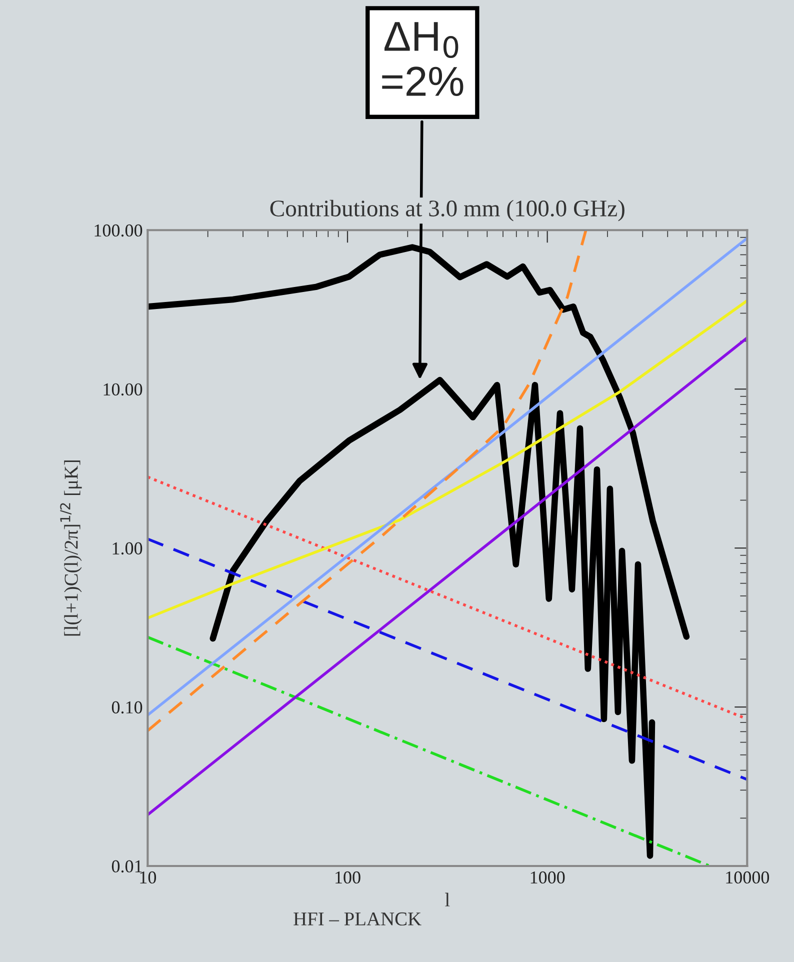  I want to click on y-tick-label: 0.10, so click(127, 707).